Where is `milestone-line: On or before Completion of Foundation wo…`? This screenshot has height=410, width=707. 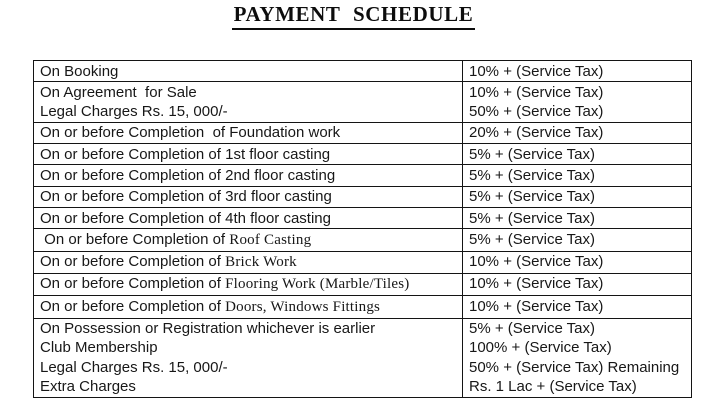 milestone-line: On or before Completion of Foundation wo… is located at coordinates (249, 132).